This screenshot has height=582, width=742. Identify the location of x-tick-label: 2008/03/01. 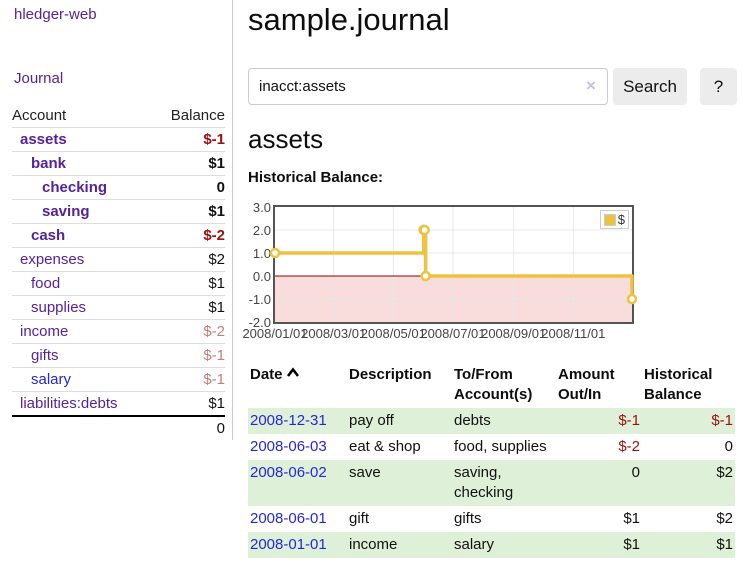
(334, 333).